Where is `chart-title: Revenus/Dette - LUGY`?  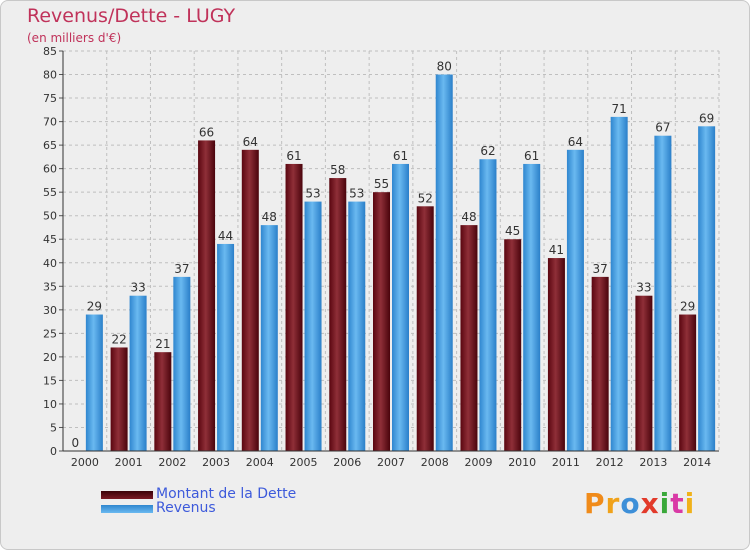
chart-title: Revenus/Dette - LUGY is located at coordinates (131, 16).